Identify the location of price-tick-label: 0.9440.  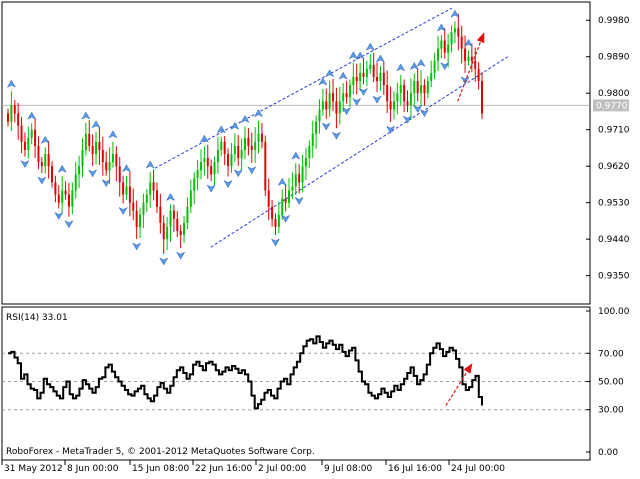
(614, 240).